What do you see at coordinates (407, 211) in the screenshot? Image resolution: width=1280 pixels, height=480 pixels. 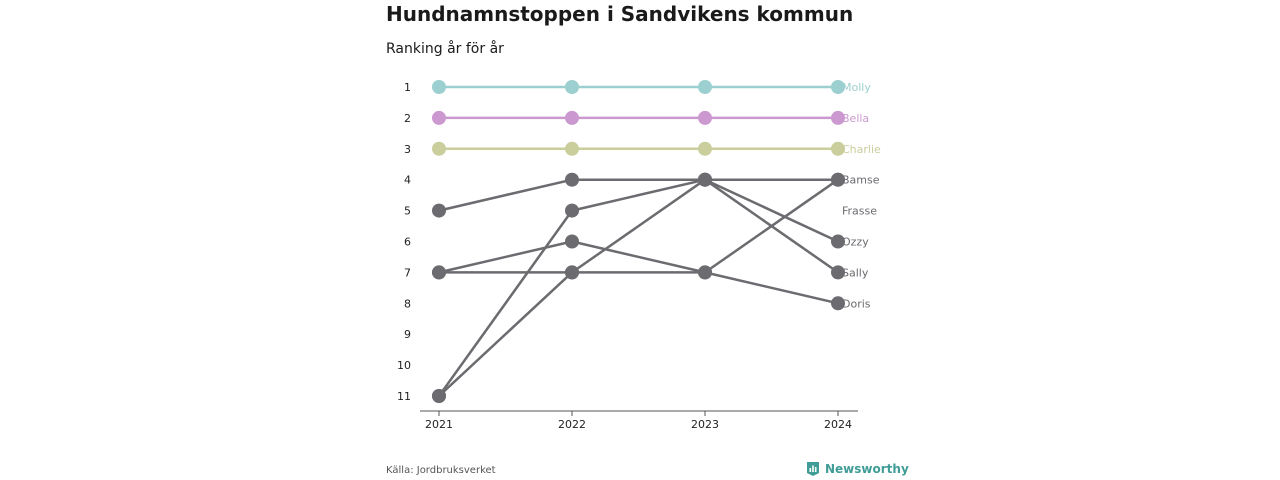 I see `y-tick-label-5: 5` at bounding box center [407, 211].